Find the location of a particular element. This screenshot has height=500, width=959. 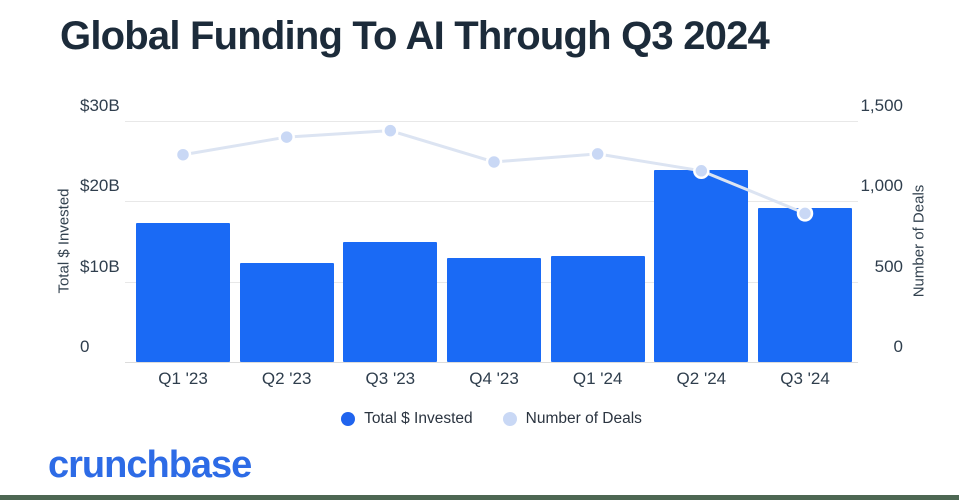

legend-label: Total $ Invested is located at coordinates (418, 418).